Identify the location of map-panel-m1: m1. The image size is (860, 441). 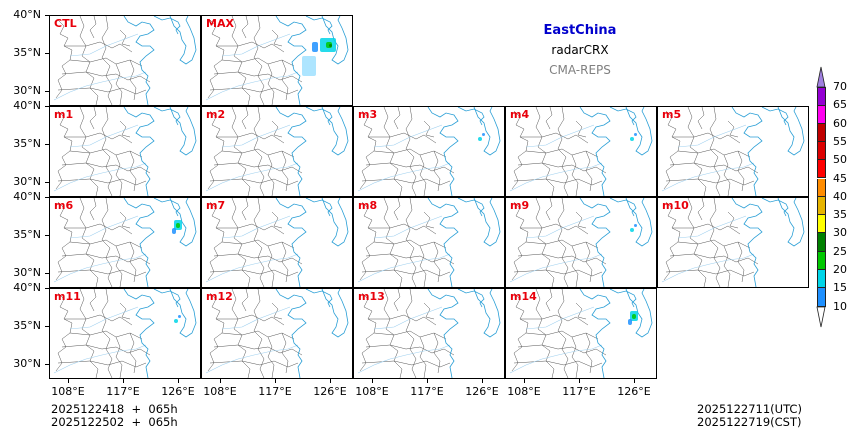
(125, 151).